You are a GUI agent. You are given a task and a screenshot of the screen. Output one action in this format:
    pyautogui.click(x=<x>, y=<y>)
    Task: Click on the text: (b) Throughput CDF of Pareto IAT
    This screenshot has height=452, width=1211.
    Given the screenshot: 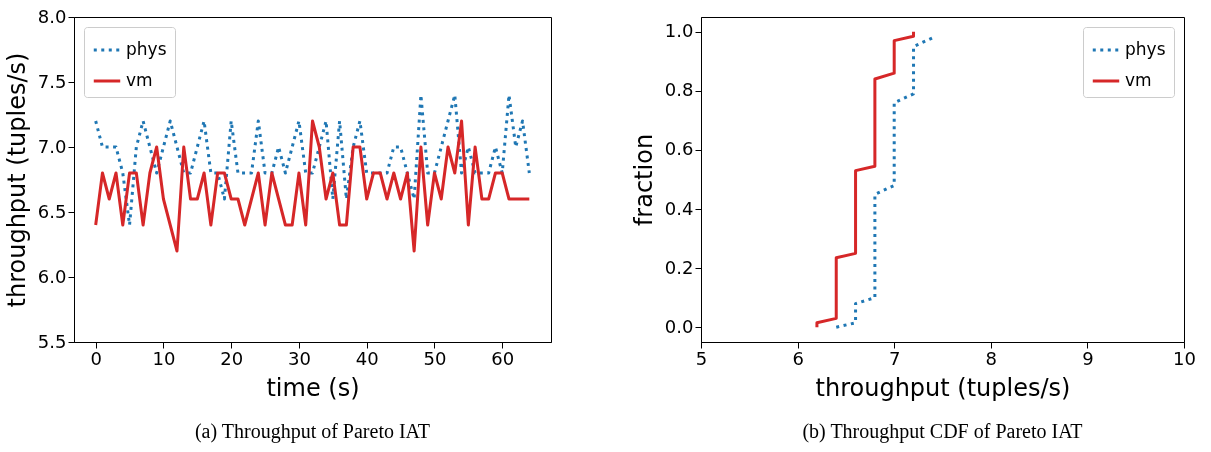 What is the action you would take?
    pyautogui.click(x=942, y=431)
    